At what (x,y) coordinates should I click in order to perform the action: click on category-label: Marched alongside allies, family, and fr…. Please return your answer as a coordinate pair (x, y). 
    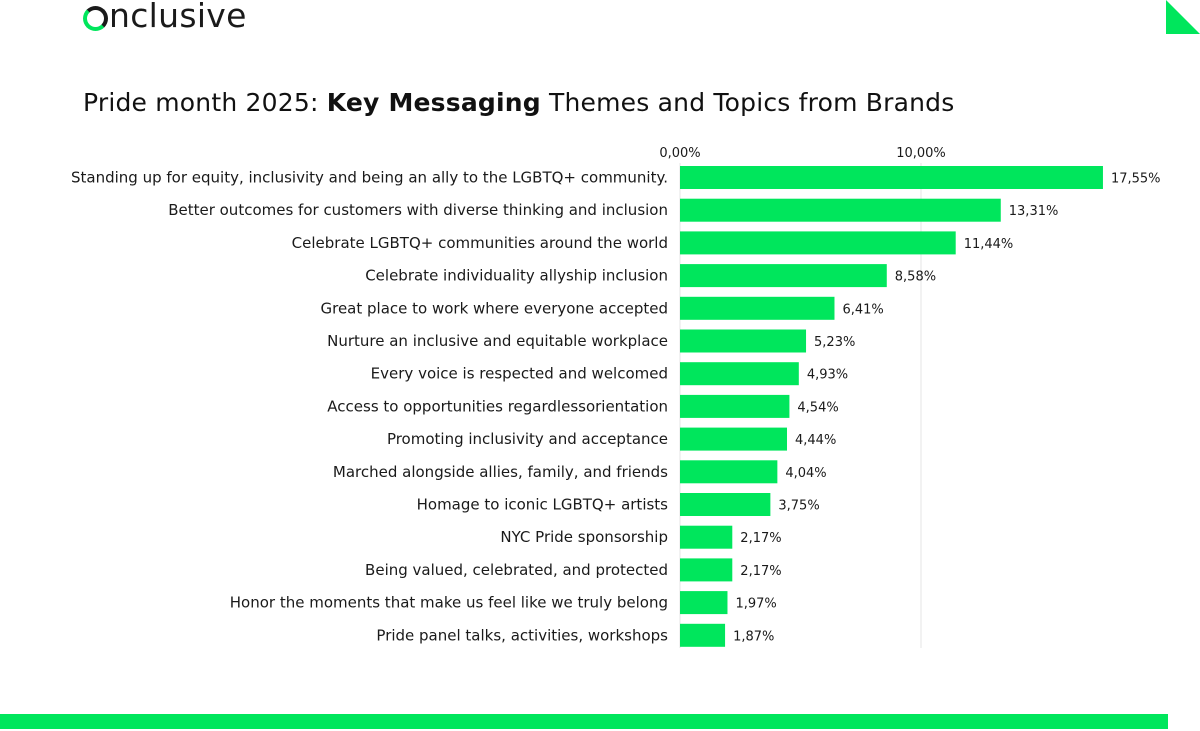
    Looking at the image, I should click on (500, 472).